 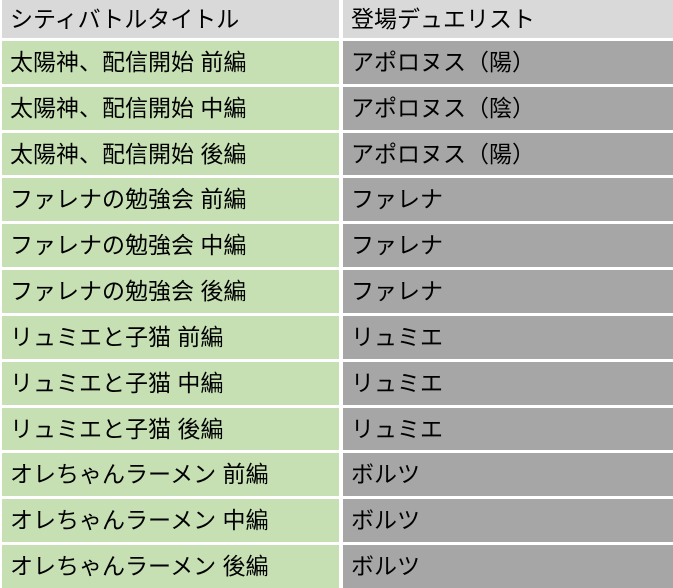 I want to click on column-header-city-battle-title: シティバトルタイトル, so click(x=170, y=19).